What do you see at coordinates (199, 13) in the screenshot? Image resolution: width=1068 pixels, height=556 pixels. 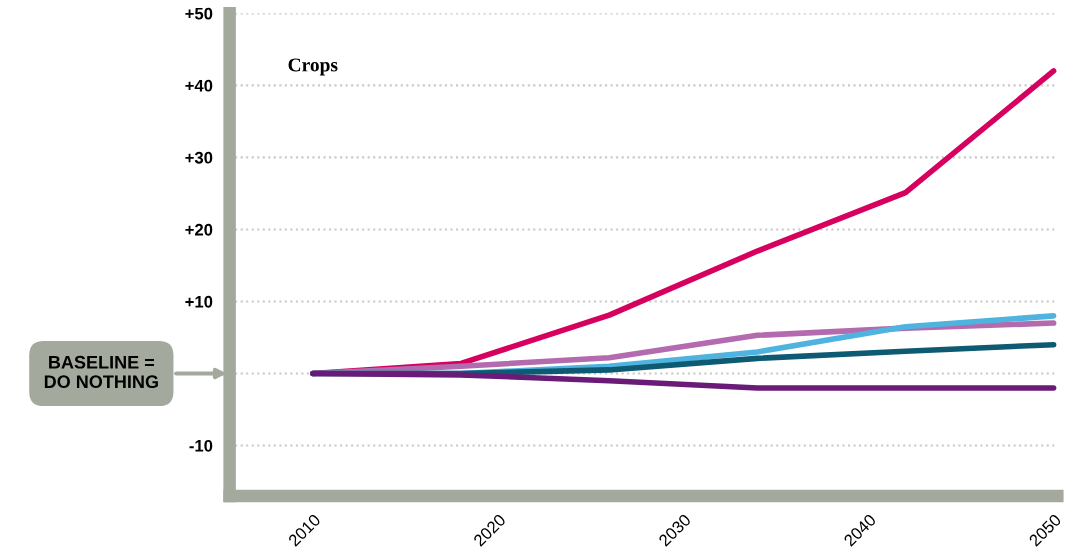 I see `y-tick-label: +50` at bounding box center [199, 13].